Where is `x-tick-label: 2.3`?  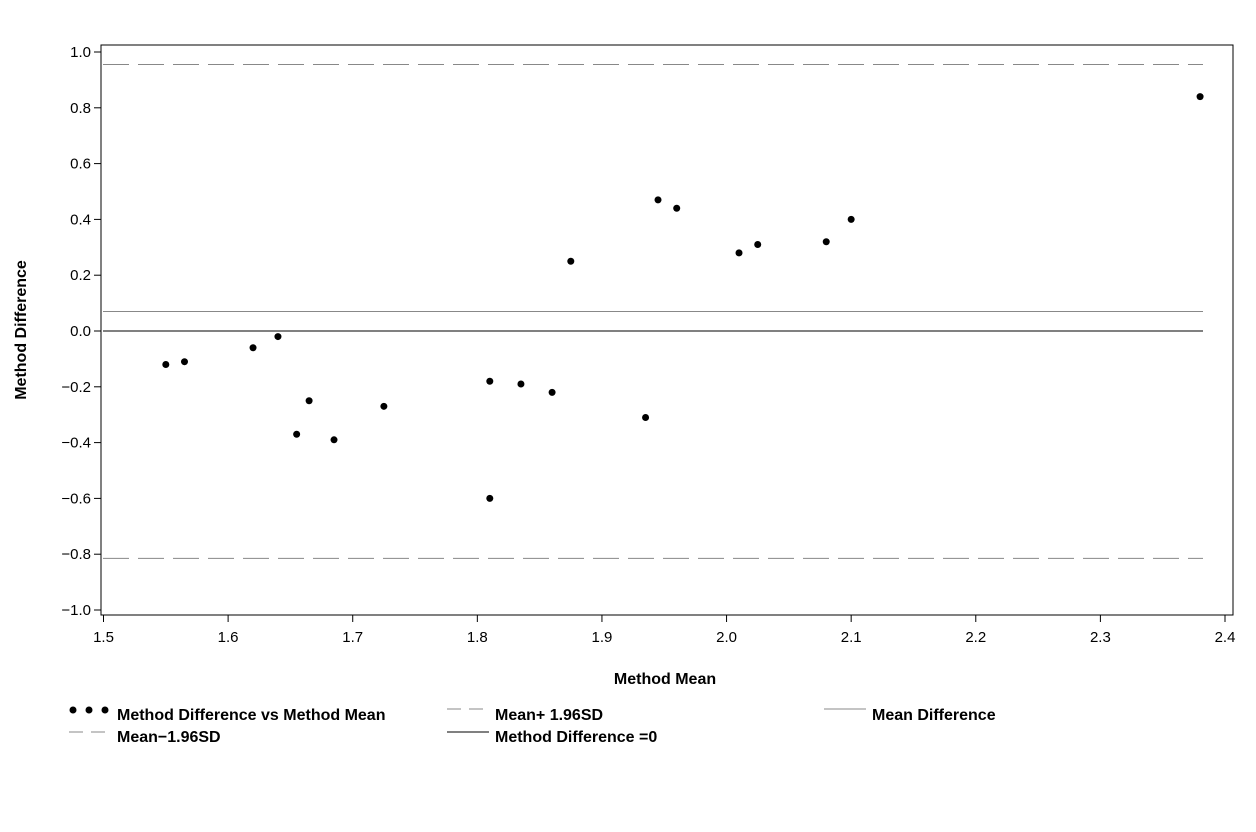 x-tick-label: 2.3 is located at coordinates (1100, 637).